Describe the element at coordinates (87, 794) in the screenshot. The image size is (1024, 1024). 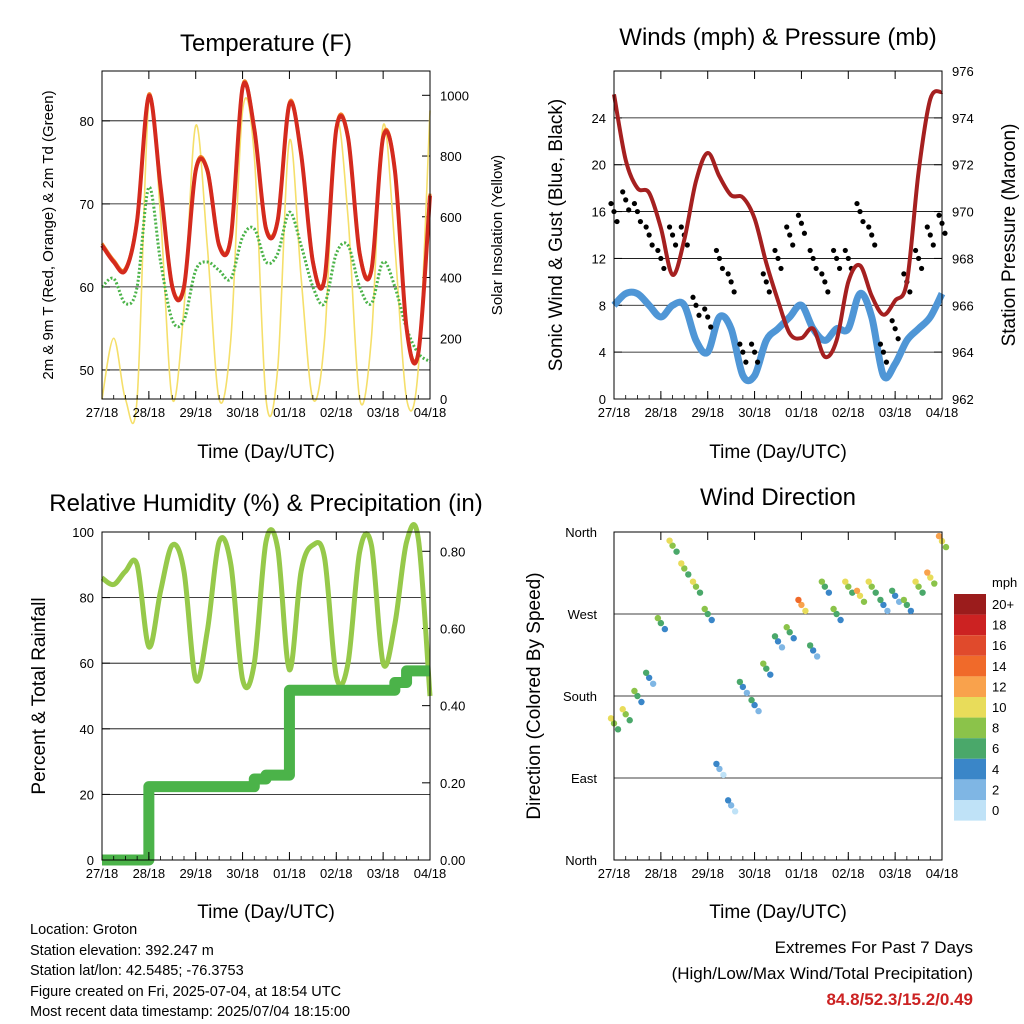
I see `rh-ytick-label: 20` at that location.